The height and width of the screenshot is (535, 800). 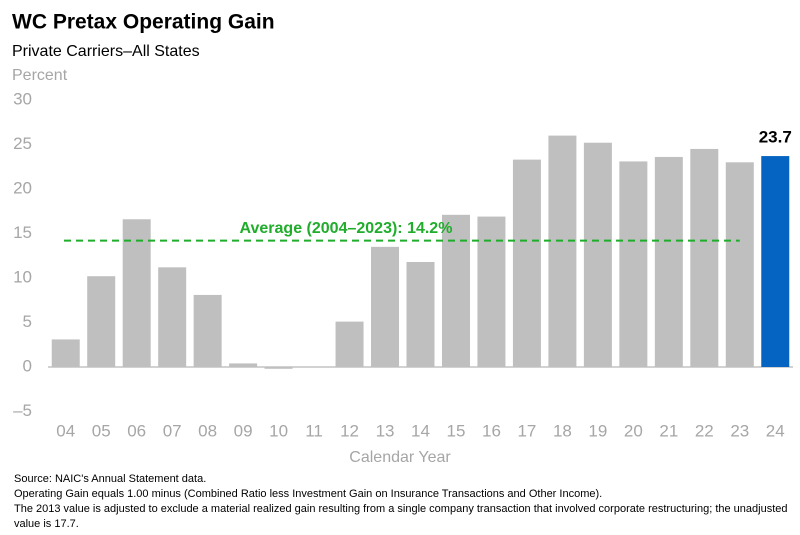 I want to click on x-tick-label: 22, so click(x=704, y=430).